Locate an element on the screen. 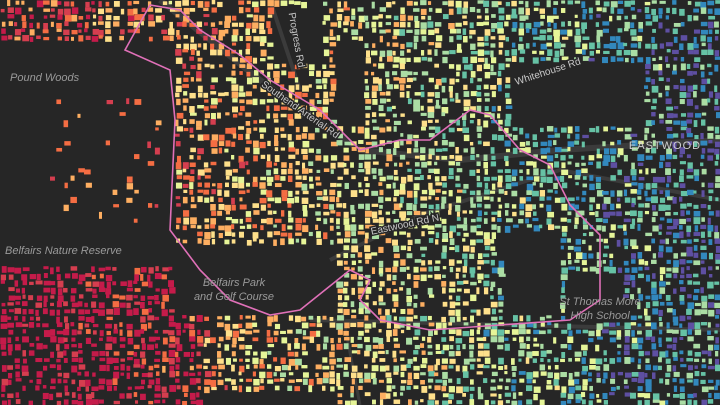  map-label: and Golf Course is located at coordinates (234, 297).